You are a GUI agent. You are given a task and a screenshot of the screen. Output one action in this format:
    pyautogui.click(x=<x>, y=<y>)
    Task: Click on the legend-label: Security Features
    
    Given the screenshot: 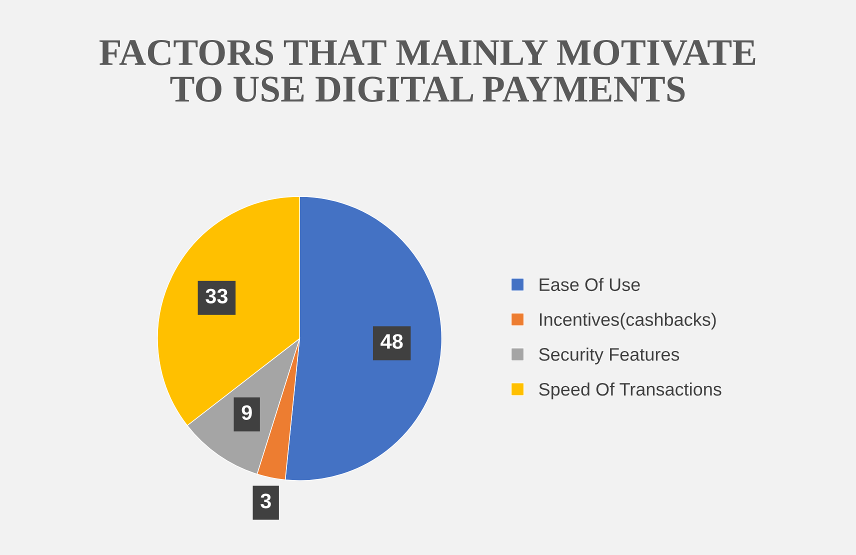 What is the action you would take?
    pyautogui.click(x=609, y=356)
    